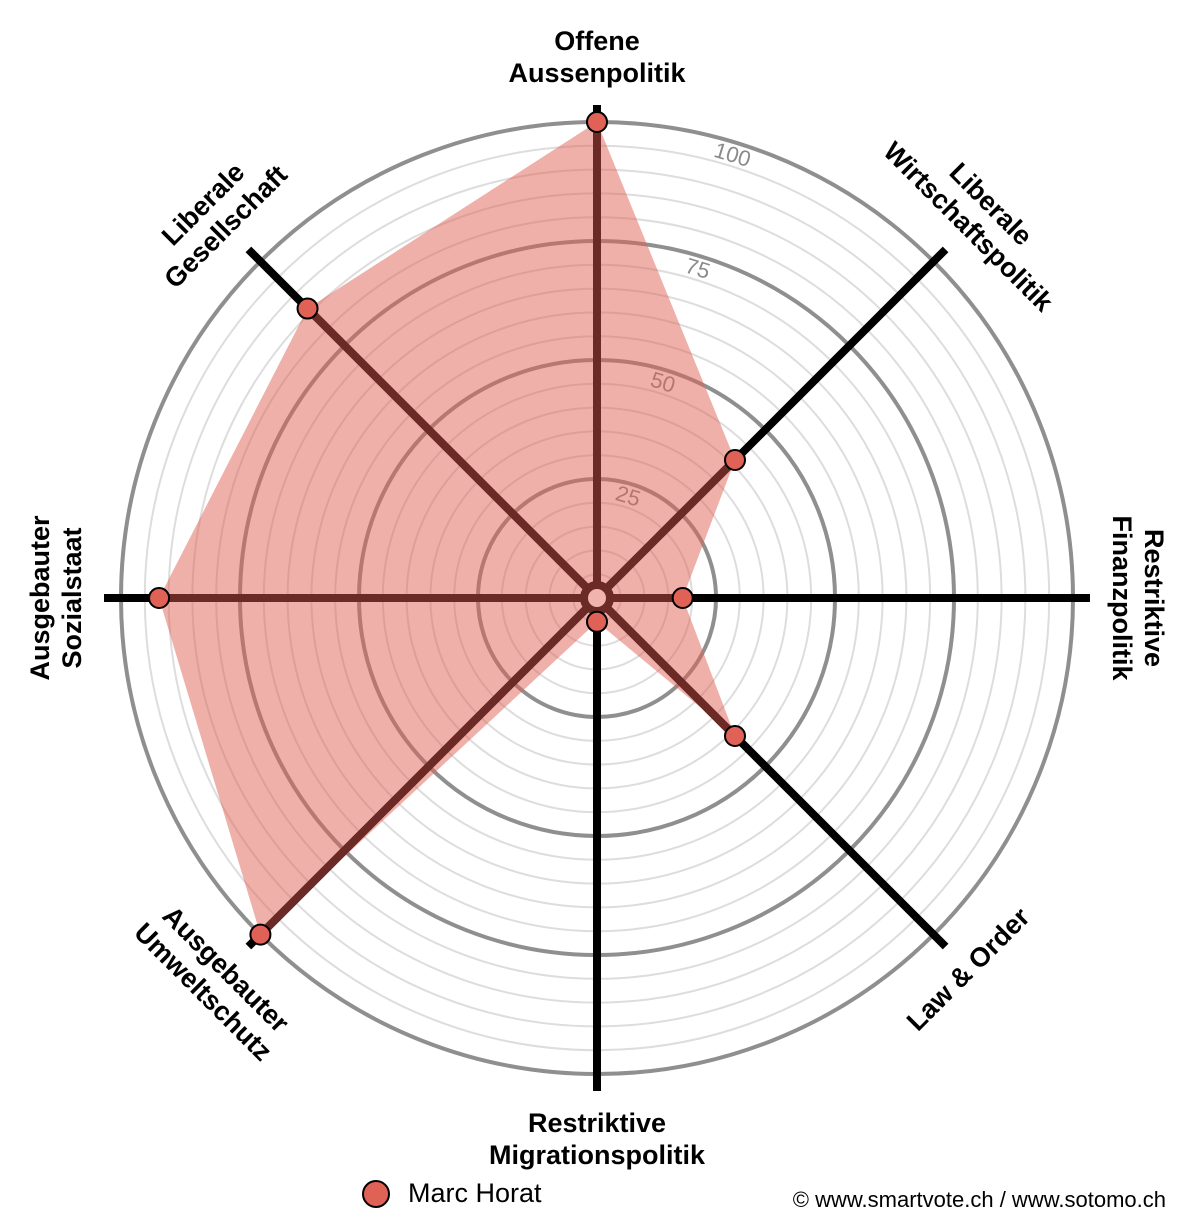 The width and height of the screenshot is (1200, 1222). Describe the element at coordinates (597, 41) in the screenshot. I see `axis-label-line: Offene` at that location.